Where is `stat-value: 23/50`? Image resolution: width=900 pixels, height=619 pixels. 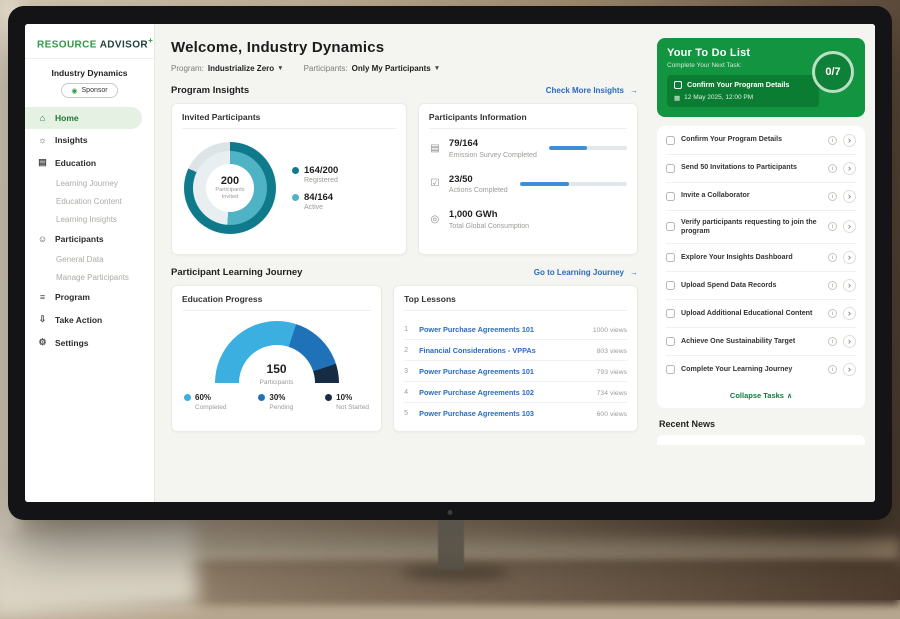 stat-value: 23/50 is located at coordinates (460, 179).